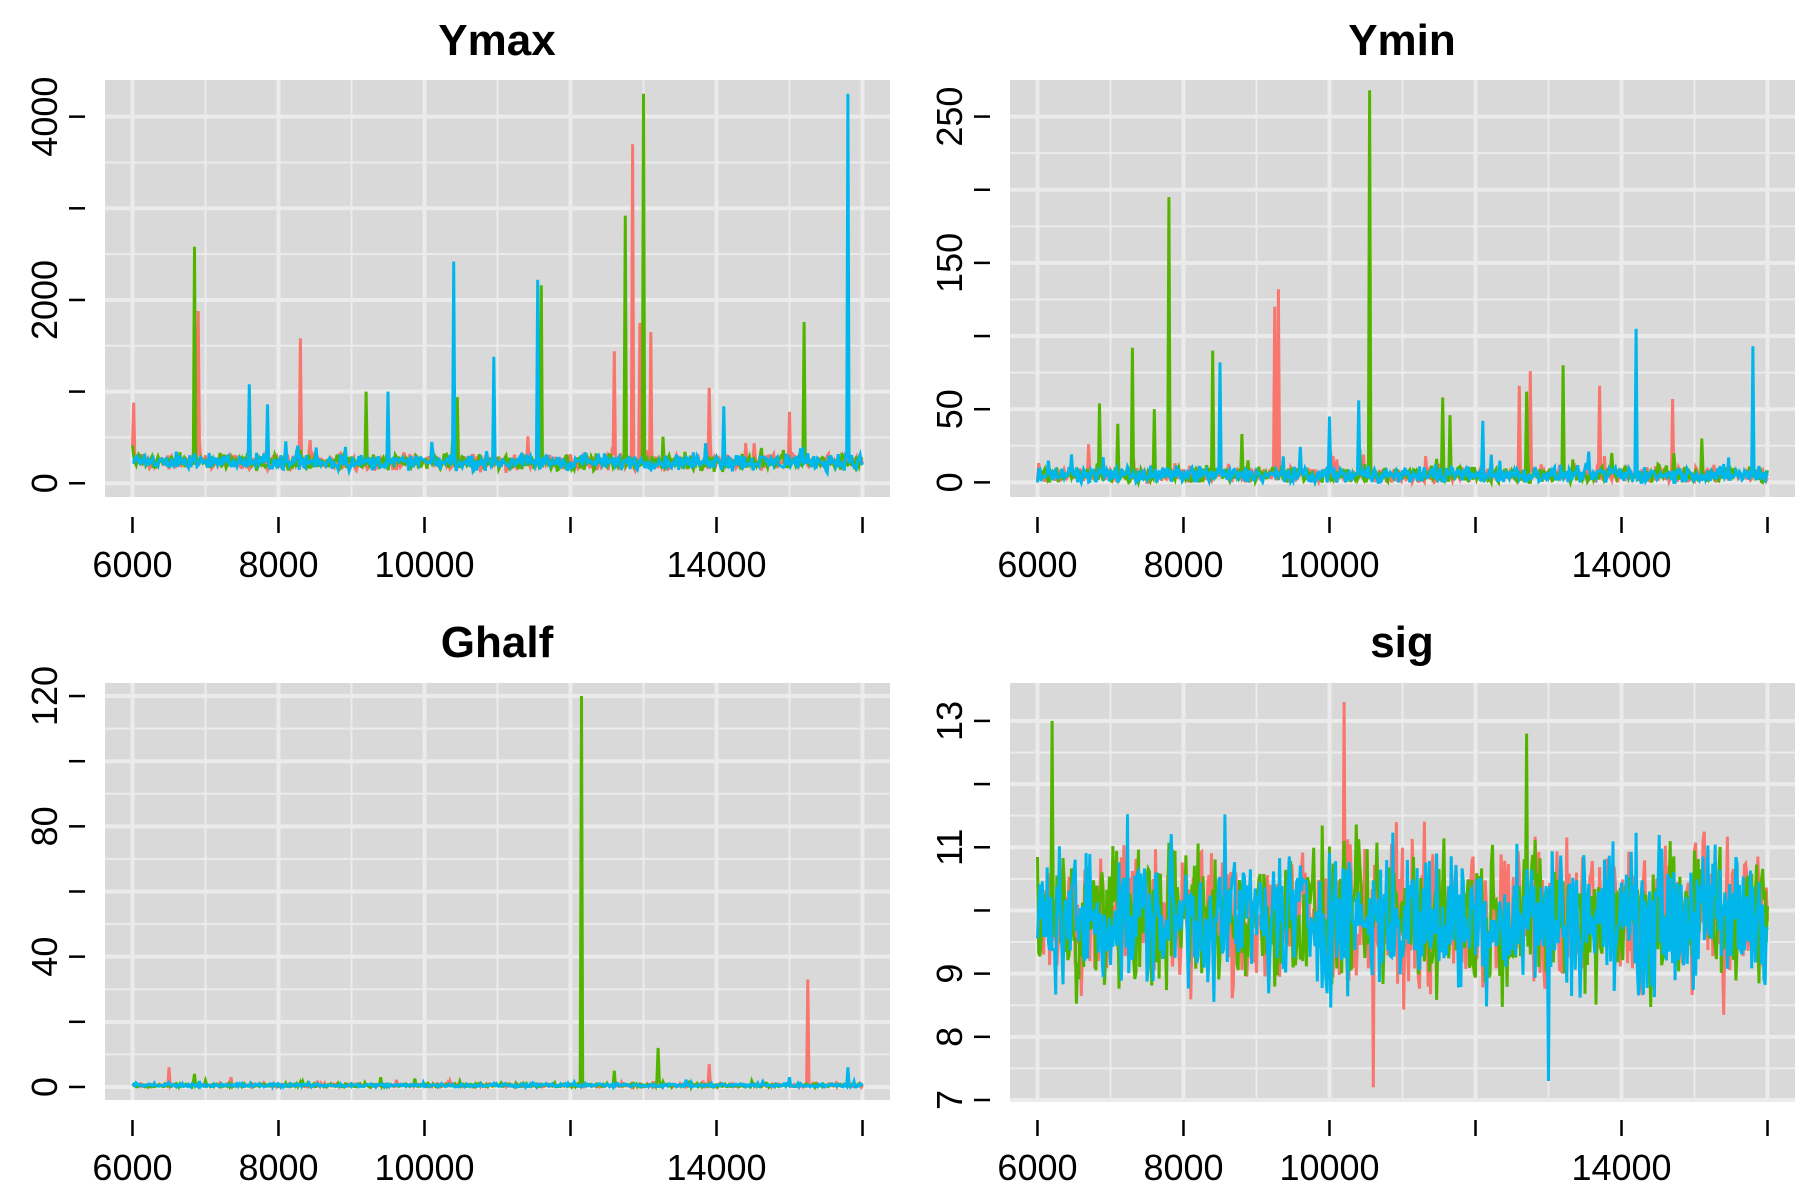  What do you see at coordinates (949, 1037) in the screenshot?
I see `y-tick-label: 8` at bounding box center [949, 1037].